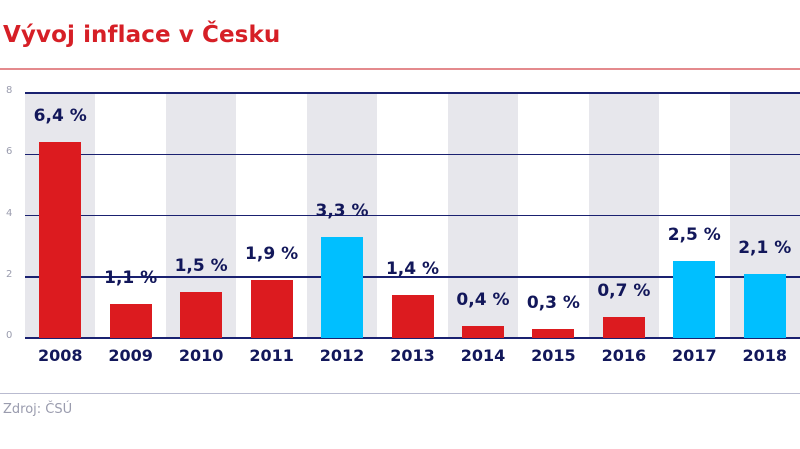 This screenshot has height=449, width=800. I want to click on chart-title: Vývoj inflace v Česku, so click(142, 35).